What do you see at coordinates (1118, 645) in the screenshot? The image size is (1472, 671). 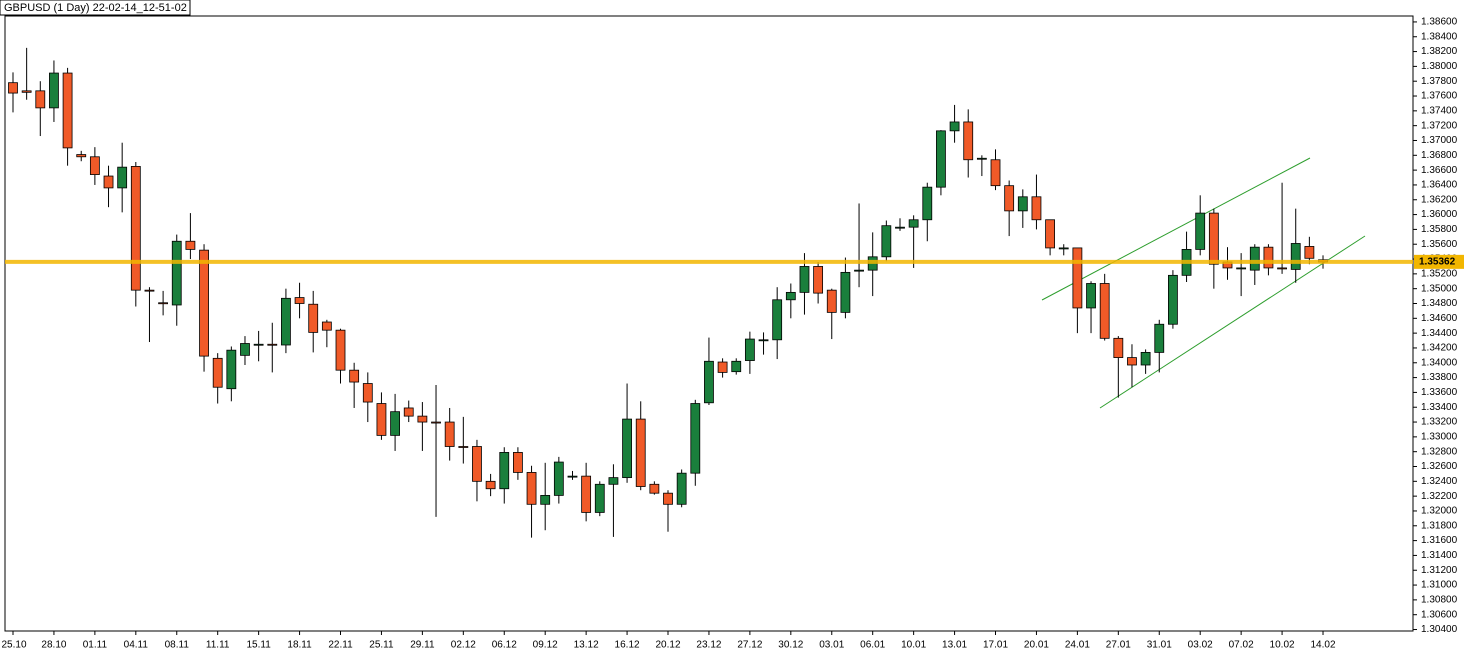 I see `x-tick-label: 27.01` at bounding box center [1118, 645].